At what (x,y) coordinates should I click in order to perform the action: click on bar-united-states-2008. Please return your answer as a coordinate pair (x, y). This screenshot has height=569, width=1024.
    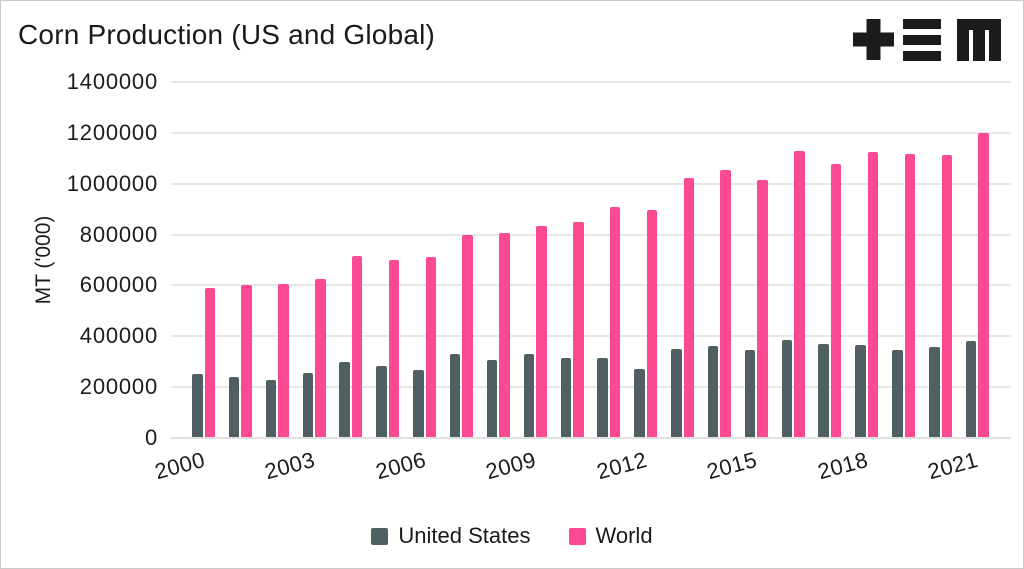
    Looking at the image, I should click on (492, 398).